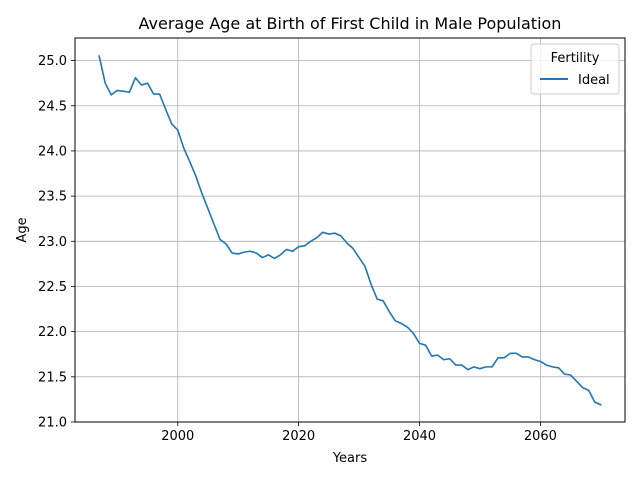 Image resolution: width=640 pixels, height=480 pixels. What do you see at coordinates (540, 436) in the screenshot?
I see `x-tick-label: 2060` at bounding box center [540, 436].